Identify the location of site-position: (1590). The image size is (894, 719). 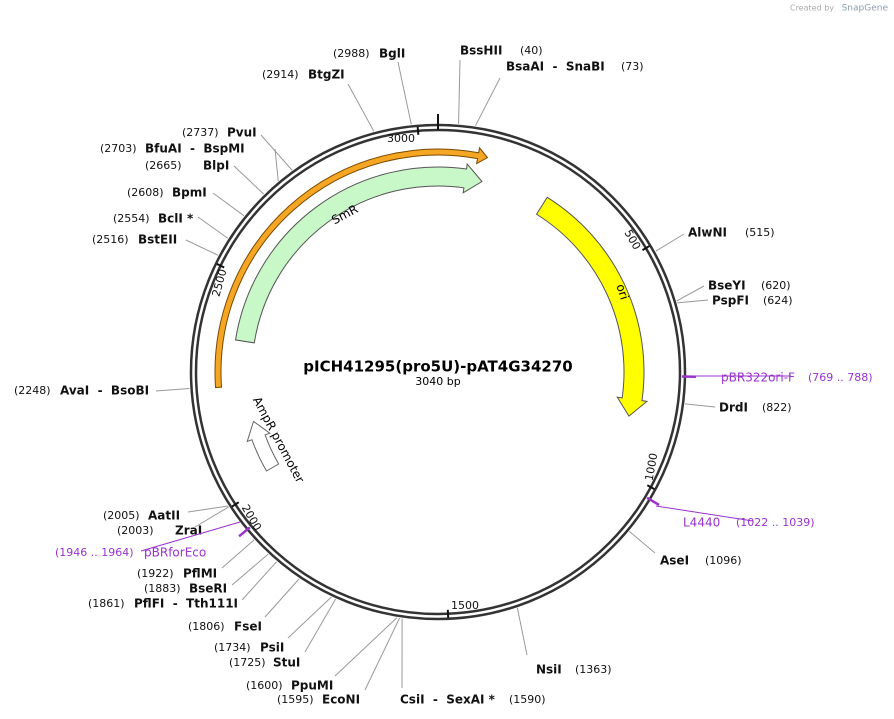
(527, 699).